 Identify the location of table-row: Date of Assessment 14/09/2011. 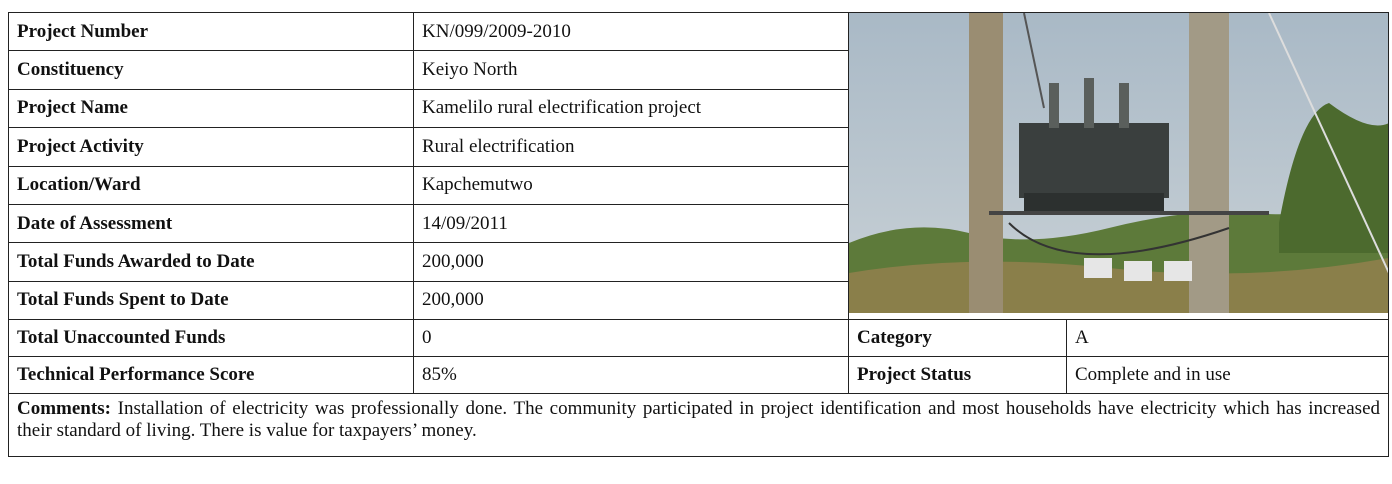
(698, 223).